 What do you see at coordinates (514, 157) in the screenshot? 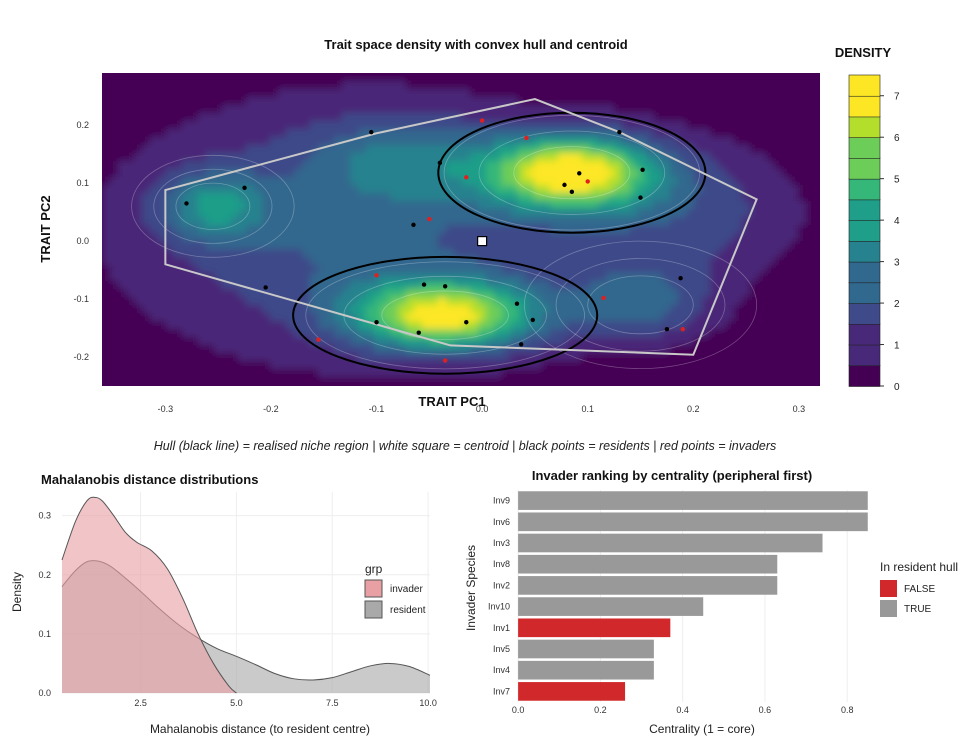
I see `density-cell-2050` at bounding box center [514, 157].